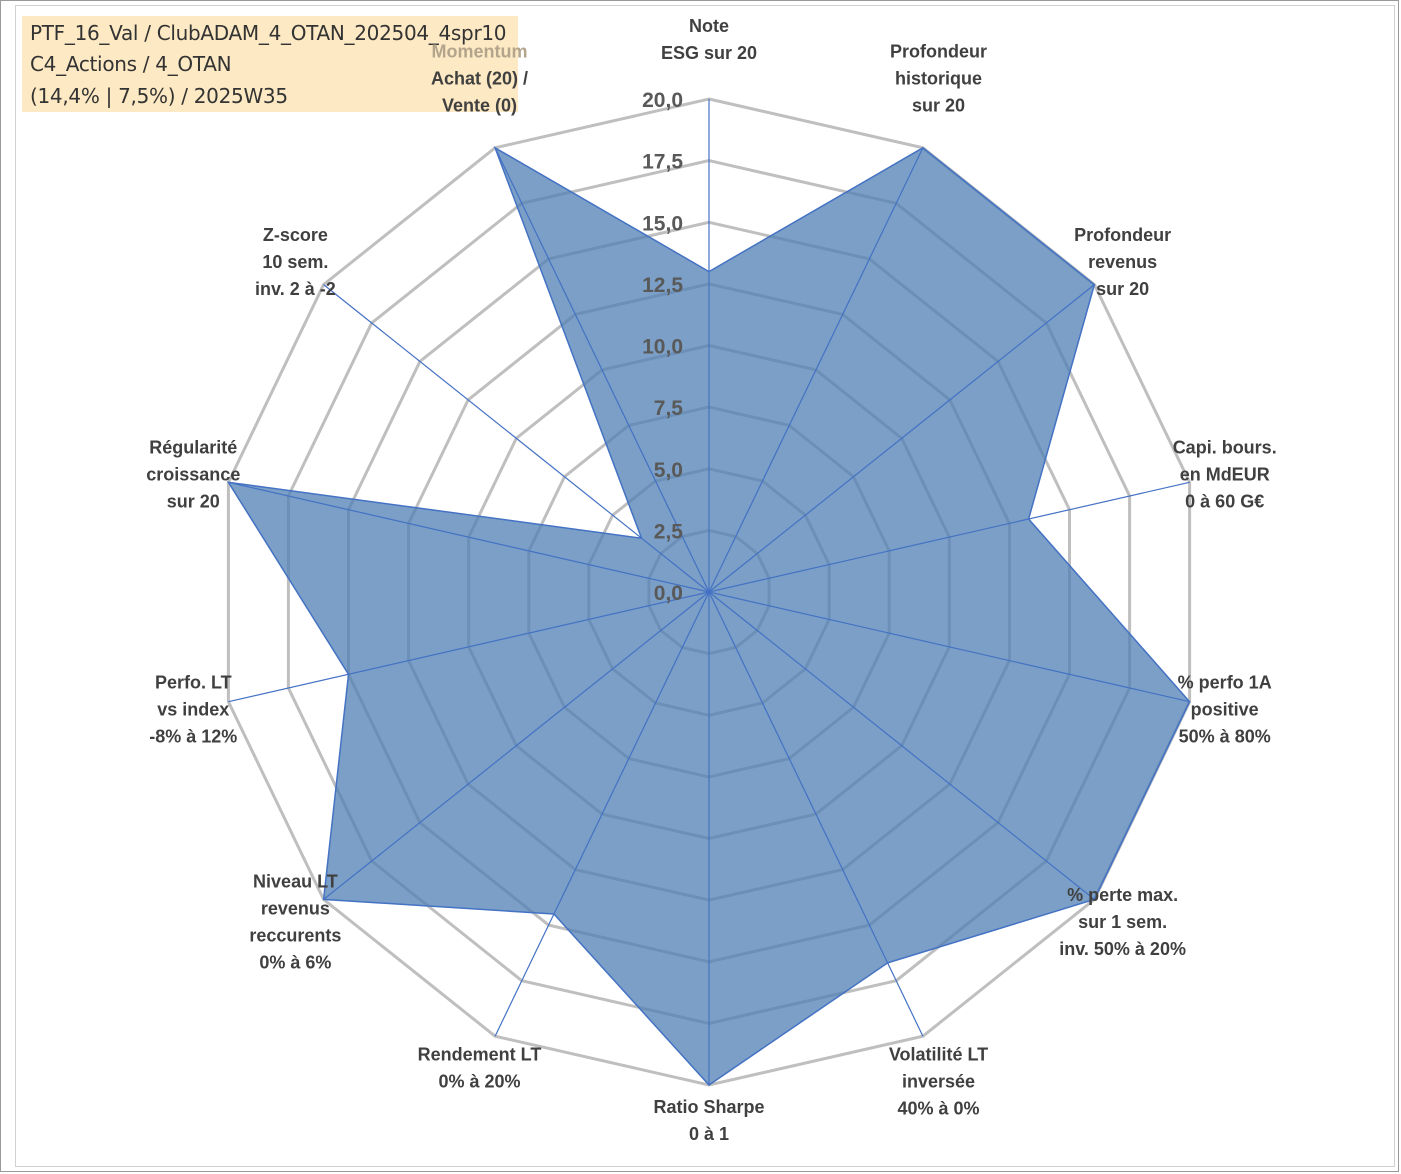 The height and width of the screenshot is (1174, 1401). What do you see at coordinates (1122, 895) in the screenshot?
I see `axis-label-line: % perte max.` at bounding box center [1122, 895].